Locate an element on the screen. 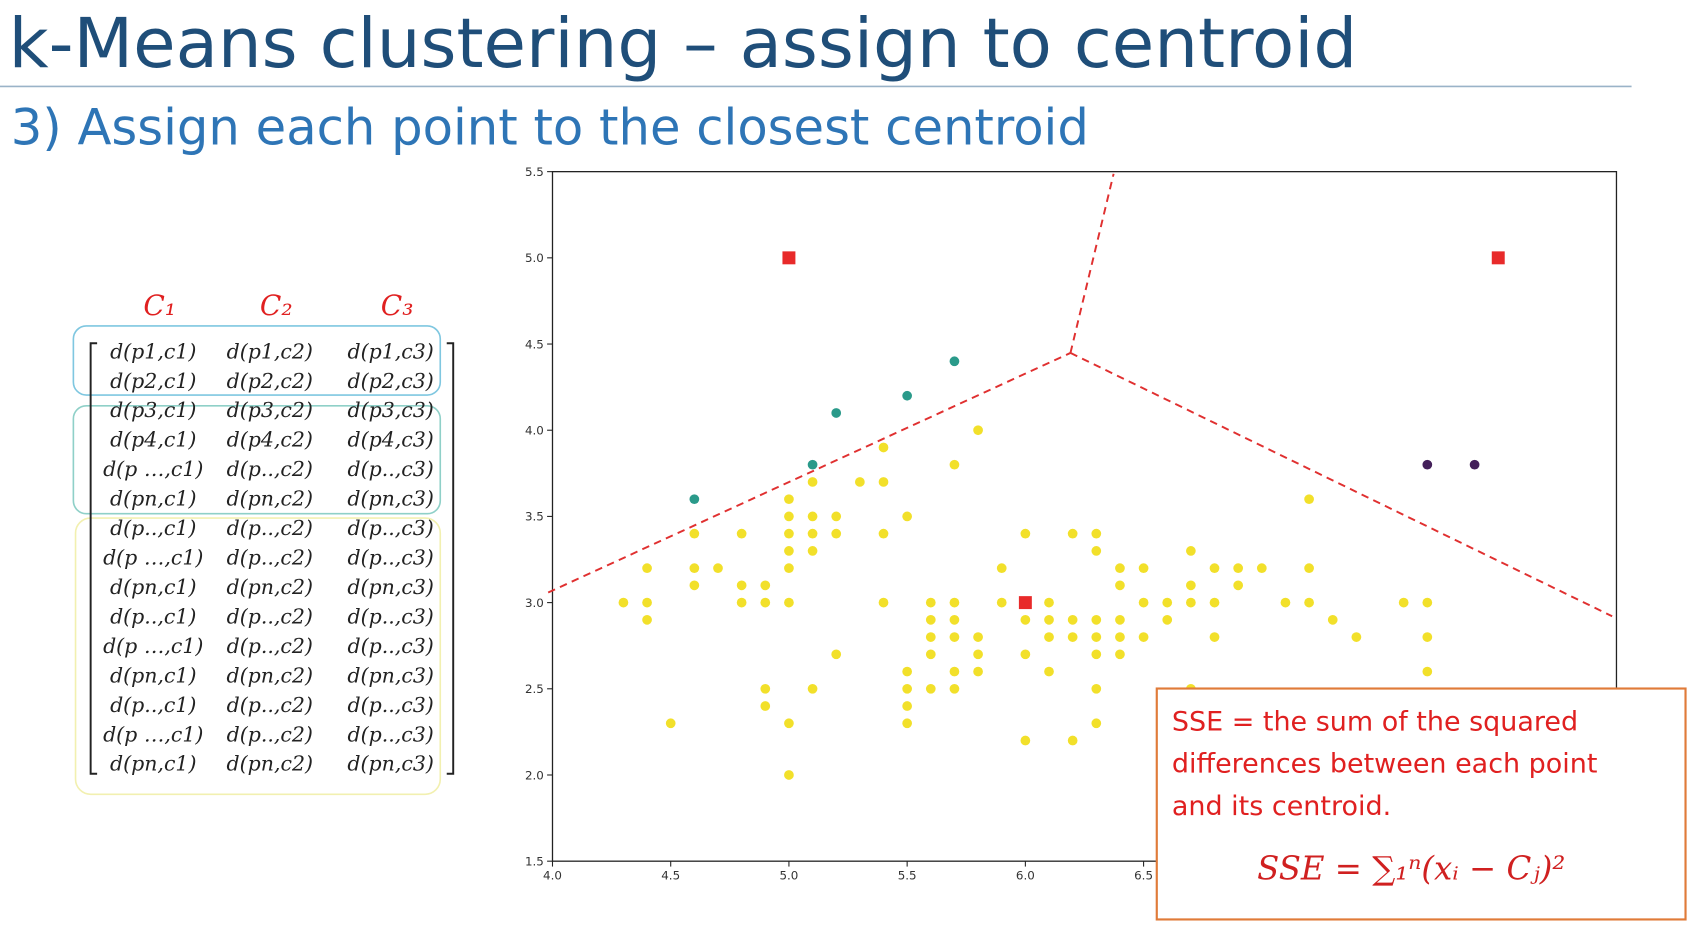 The image size is (1692, 926). matrix-cell: d(p3,c1) is located at coordinates (153, 410).